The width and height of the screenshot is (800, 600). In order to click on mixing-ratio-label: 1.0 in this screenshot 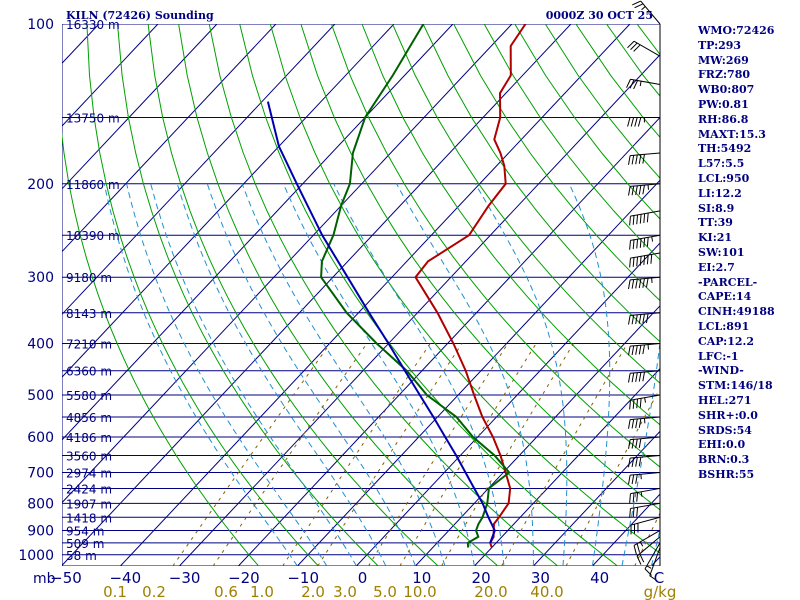, I will do `click(262, 591)`.